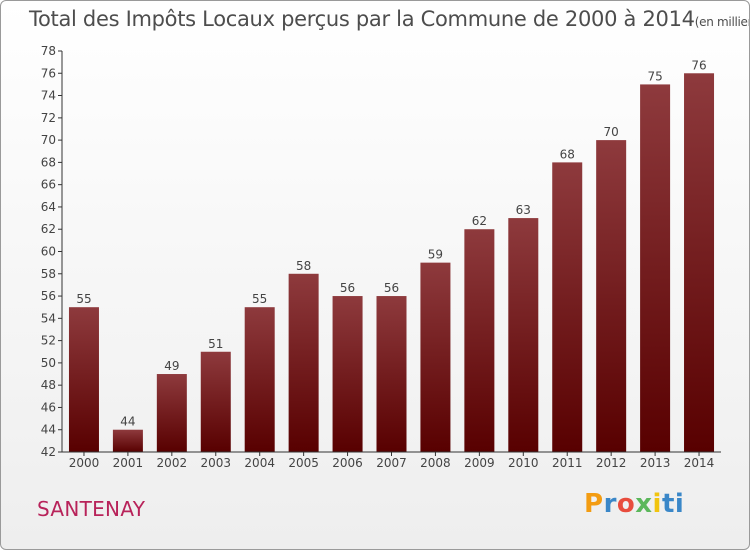  Describe the element at coordinates (128, 463) in the screenshot. I see `x-tick-label: 2001` at that location.